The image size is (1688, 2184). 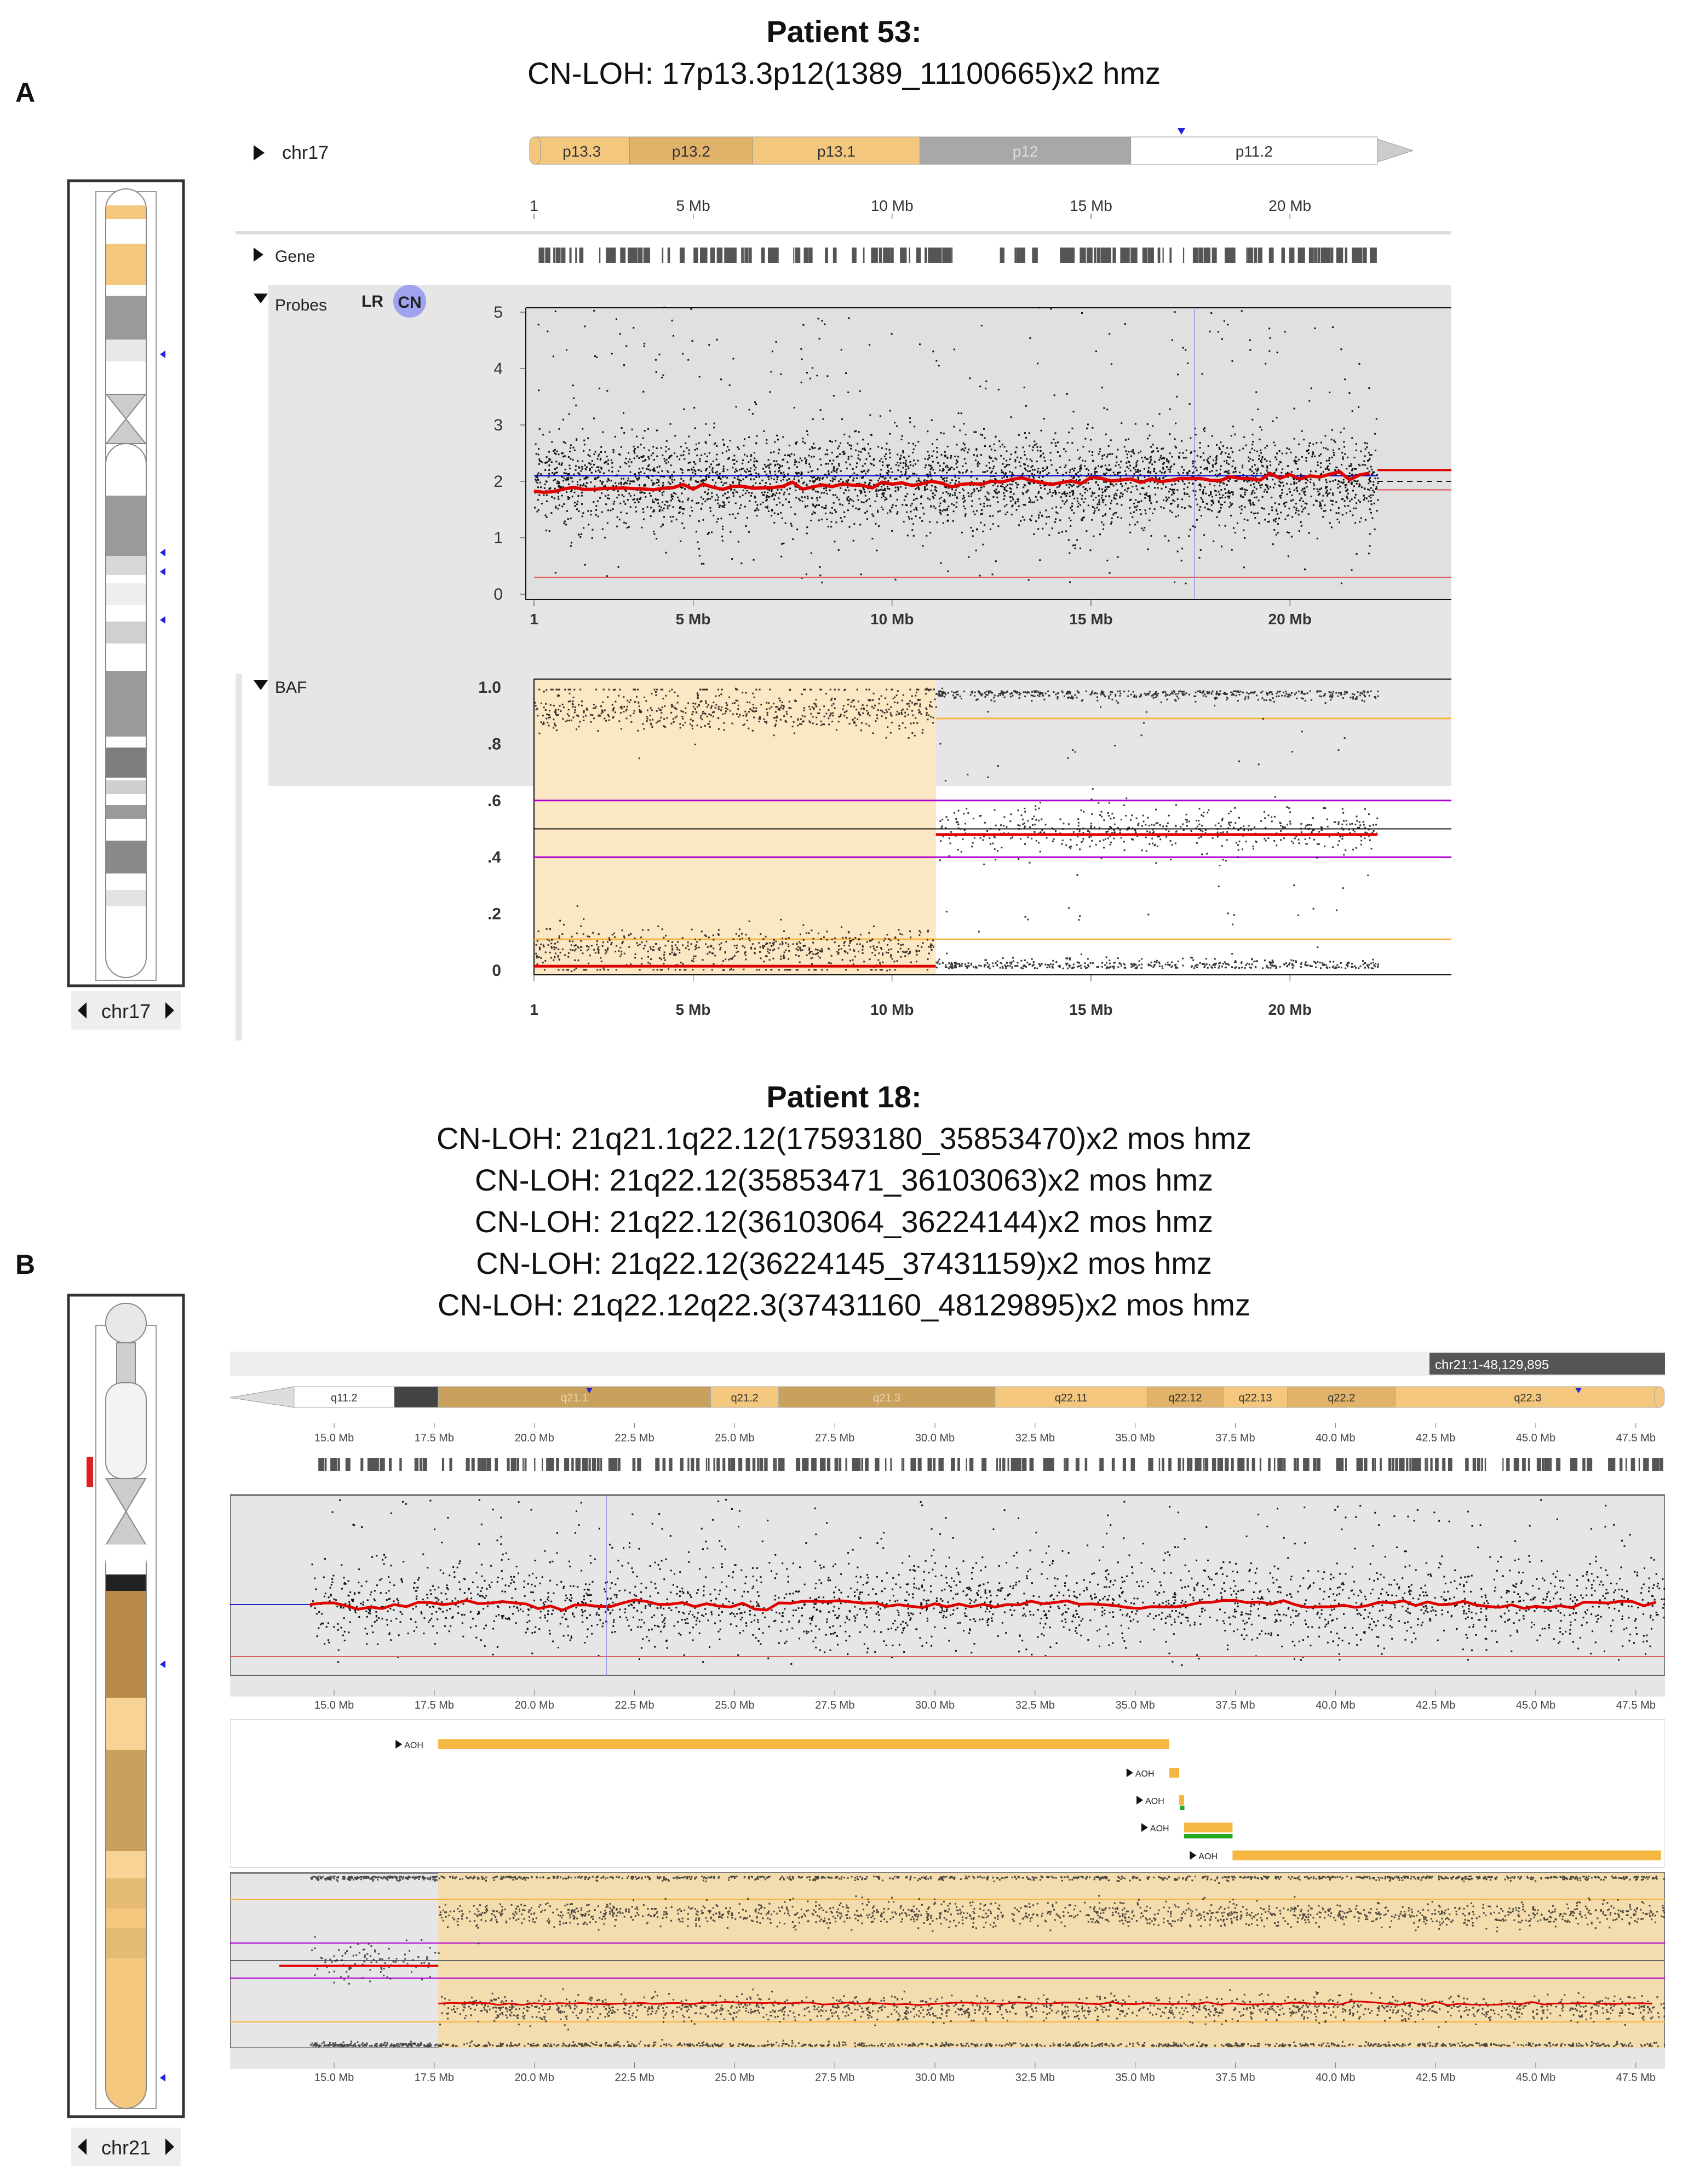 I want to click on coord-badge, so click(x=1547, y=1364).